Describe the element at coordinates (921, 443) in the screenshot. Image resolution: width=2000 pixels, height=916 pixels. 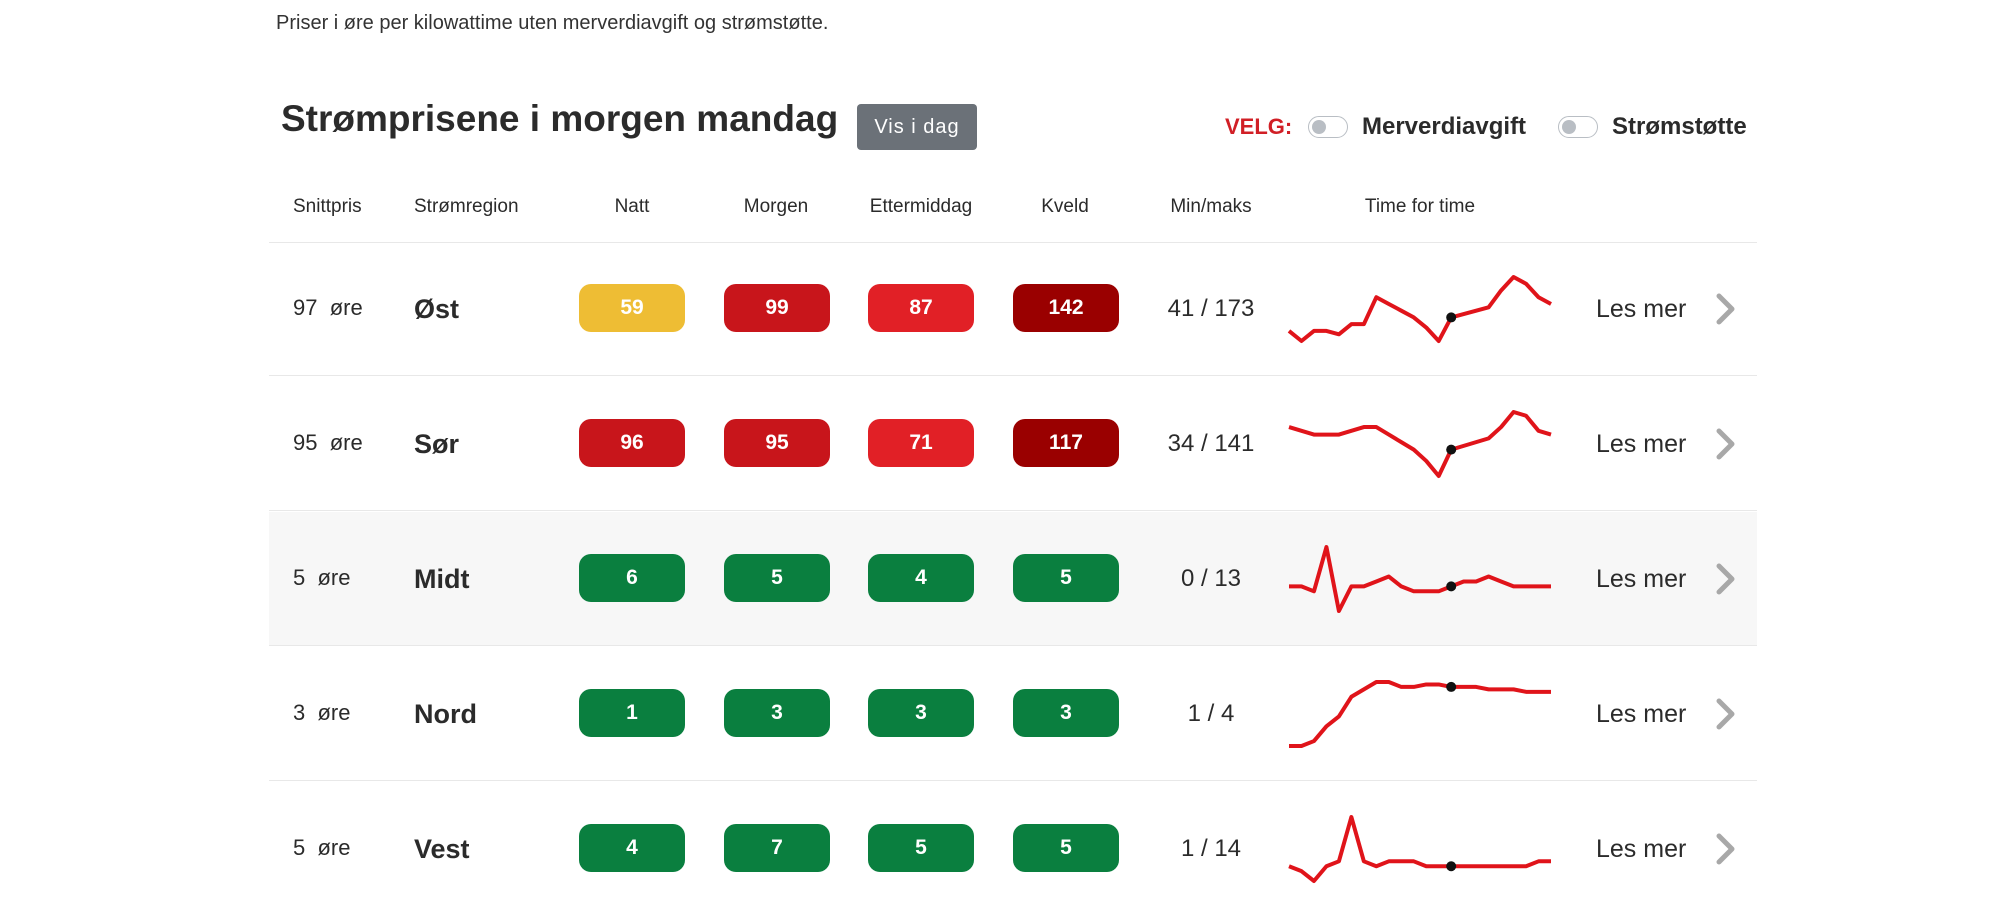
I see `period-price-badge: 71` at that location.